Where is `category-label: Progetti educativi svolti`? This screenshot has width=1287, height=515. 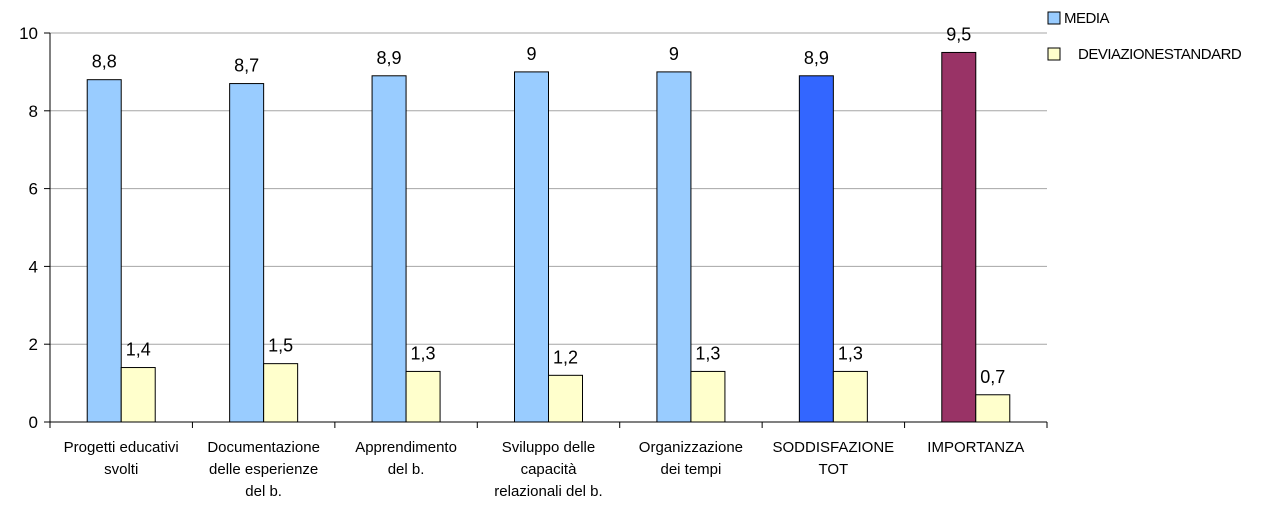 category-label: Progetti educativi svolti is located at coordinates (121, 458).